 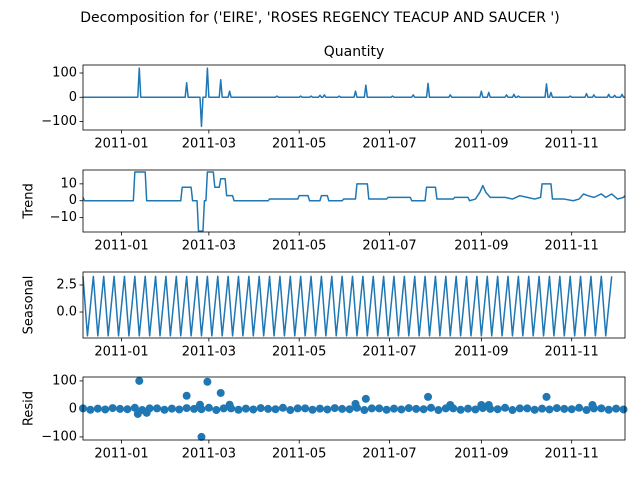 I want to click on y-axis-label: Resid, so click(x=29, y=408).